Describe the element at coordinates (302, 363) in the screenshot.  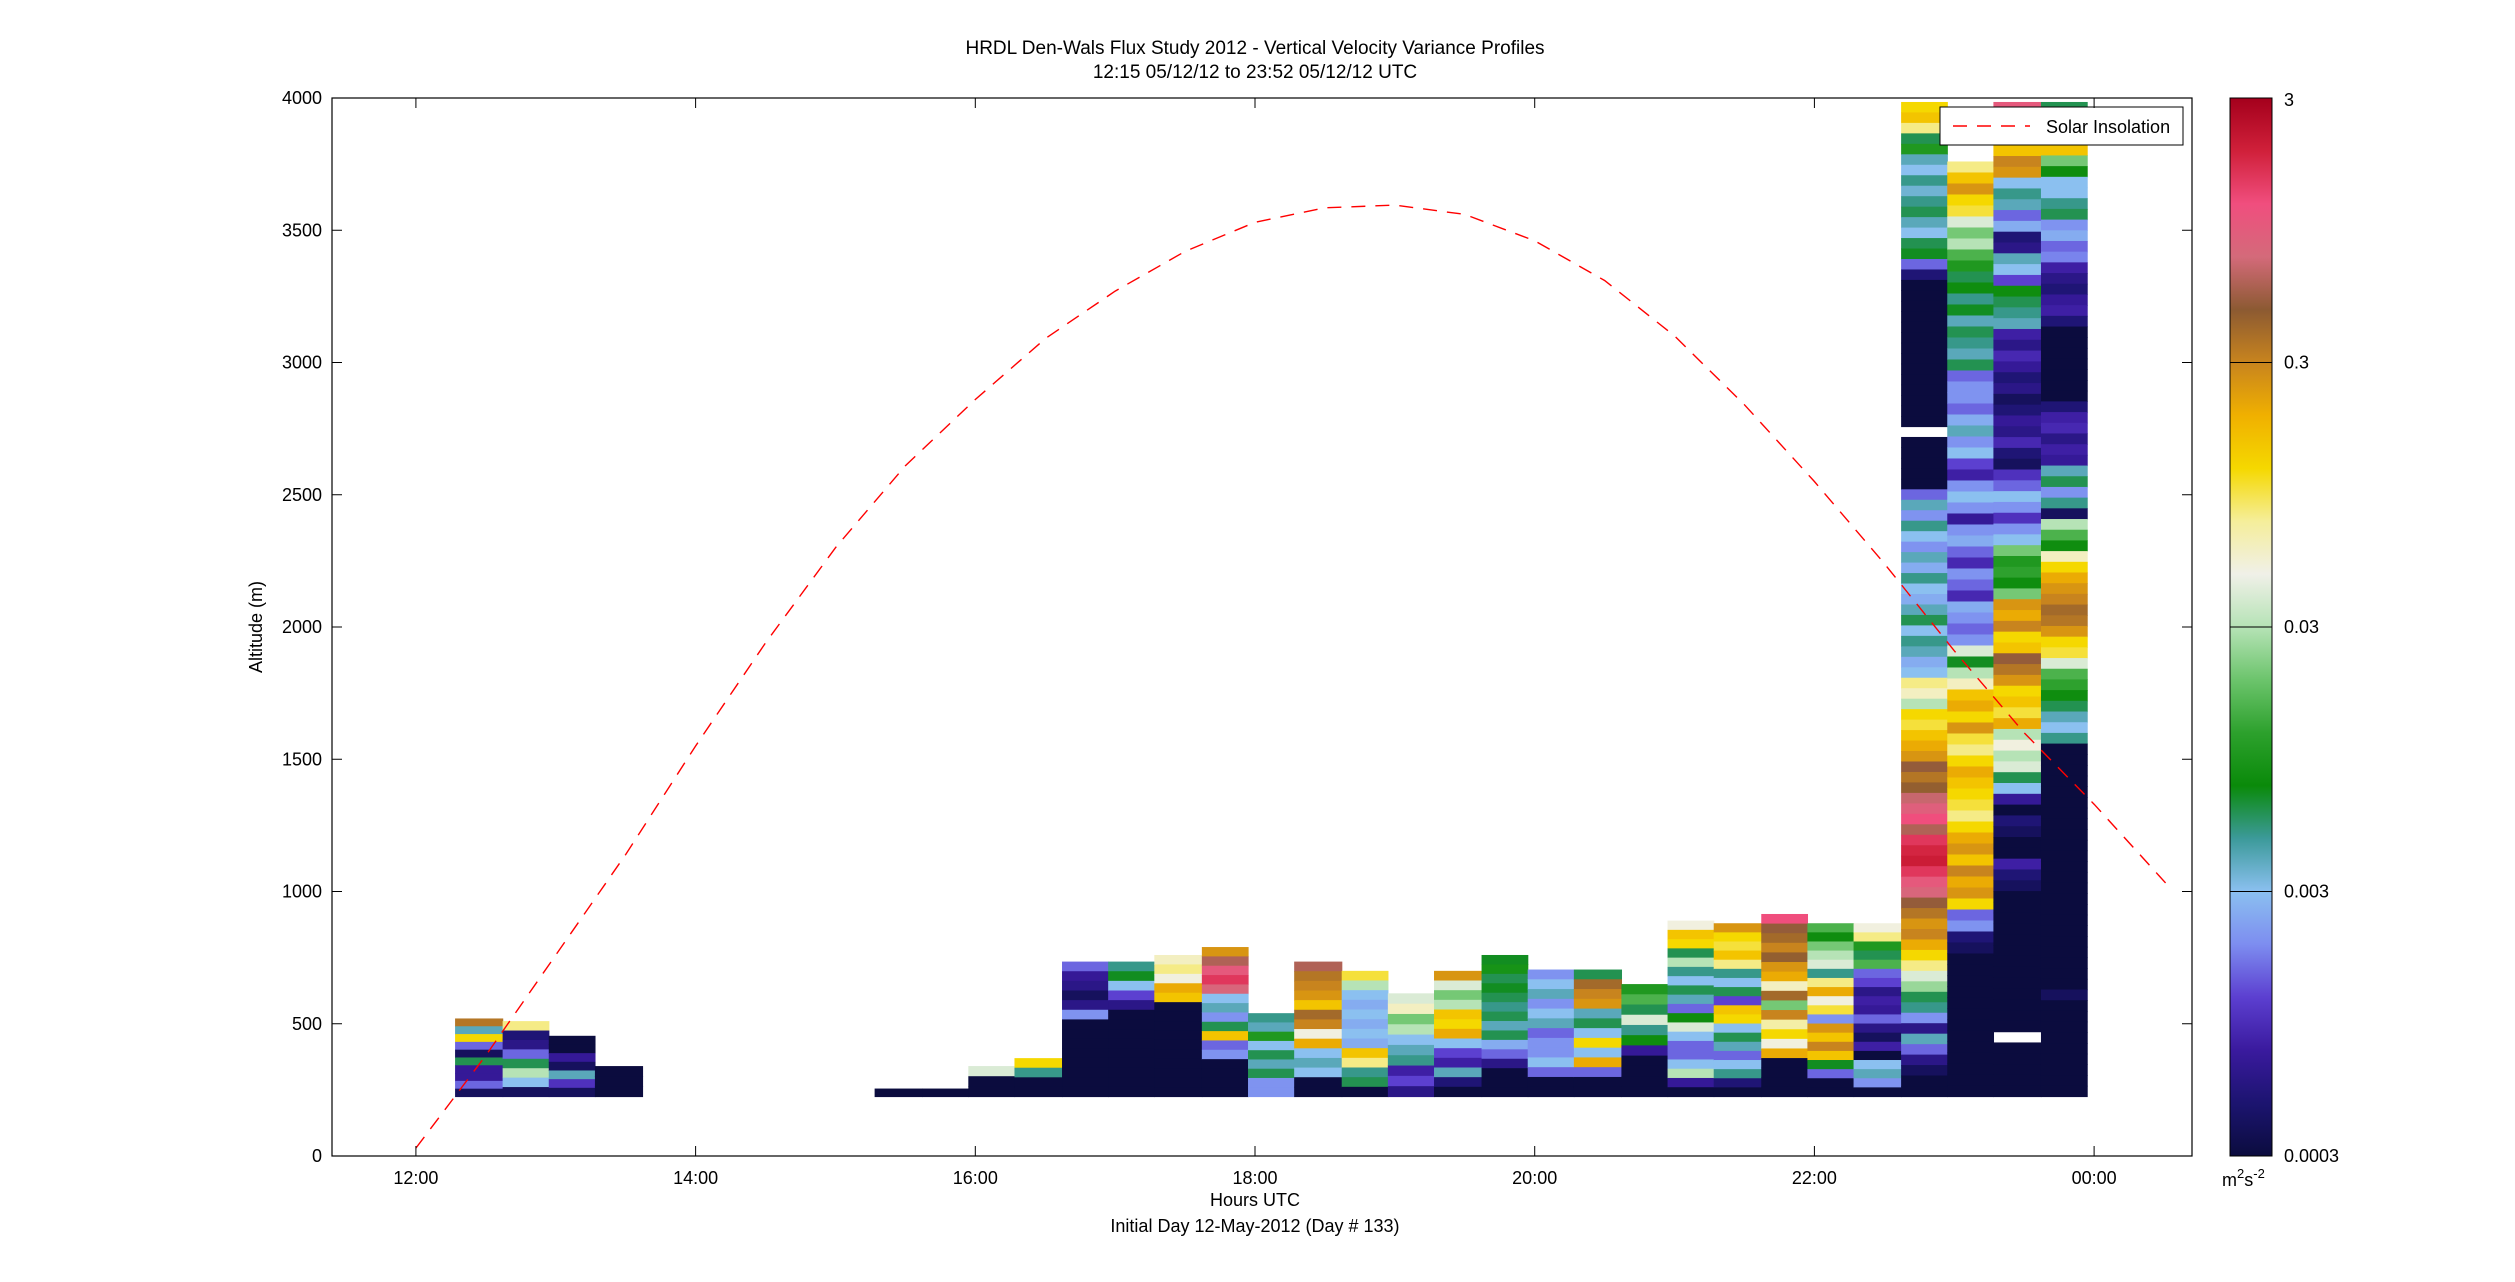
I see `y-tick-label: 3000` at that location.